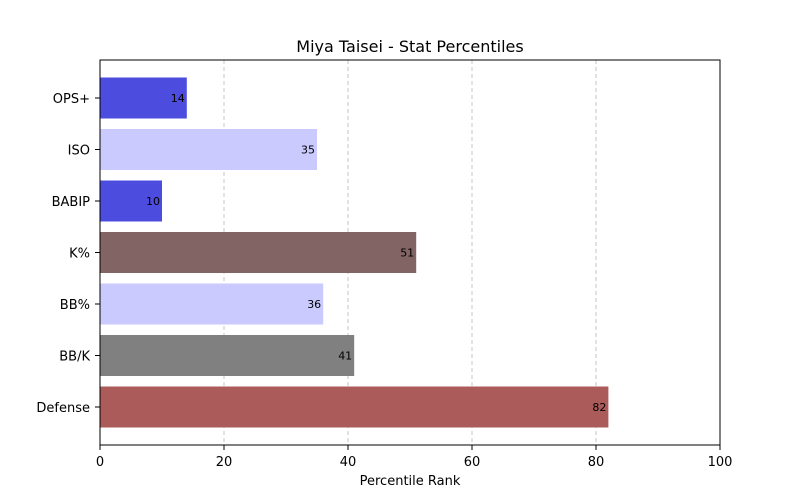 Image resolution: width=800 pixels, height=500 pixels. I want to click on y-axis-ticks: OPS+ ISO BABIP K% BB% BB/K Defense, so click(68, 254).